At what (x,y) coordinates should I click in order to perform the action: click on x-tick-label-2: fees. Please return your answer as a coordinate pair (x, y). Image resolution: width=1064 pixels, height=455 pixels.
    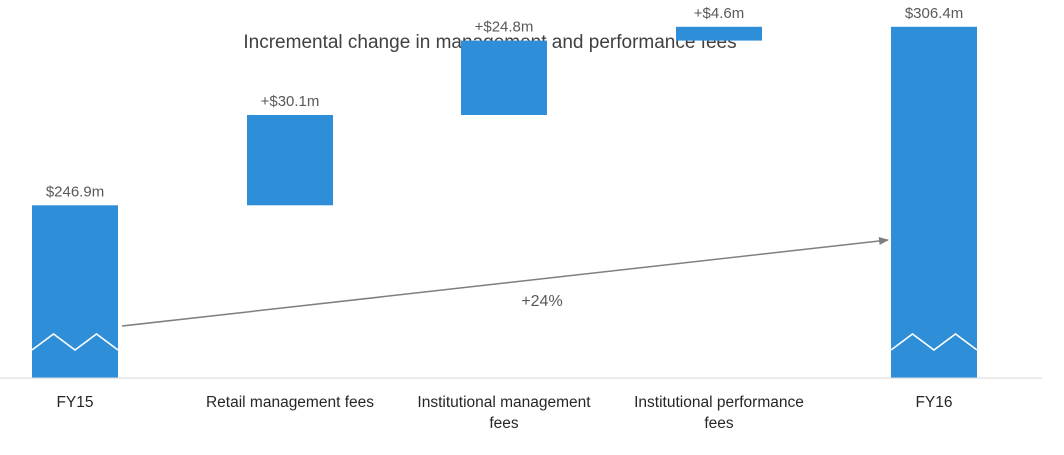
    Looking at the image, I should click on (504, 423).